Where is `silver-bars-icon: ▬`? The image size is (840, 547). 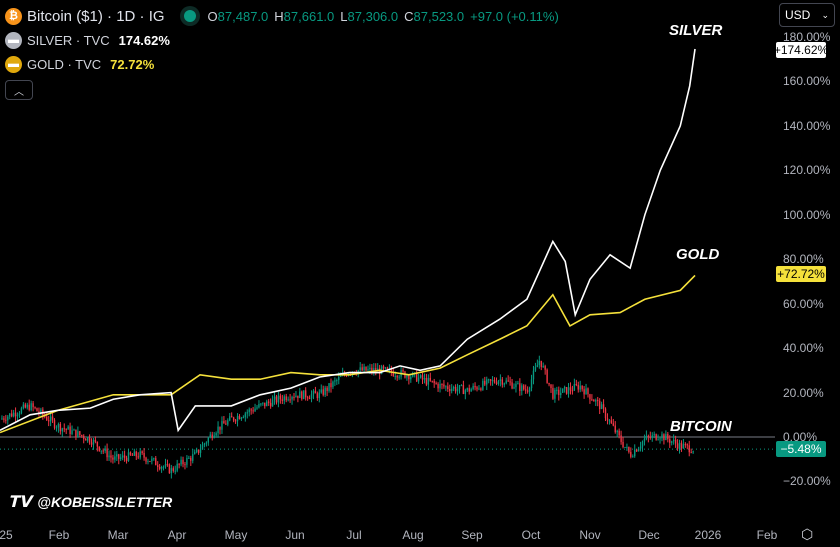 silver-bars-icon: ▬ is located at coordinates (13, 40).